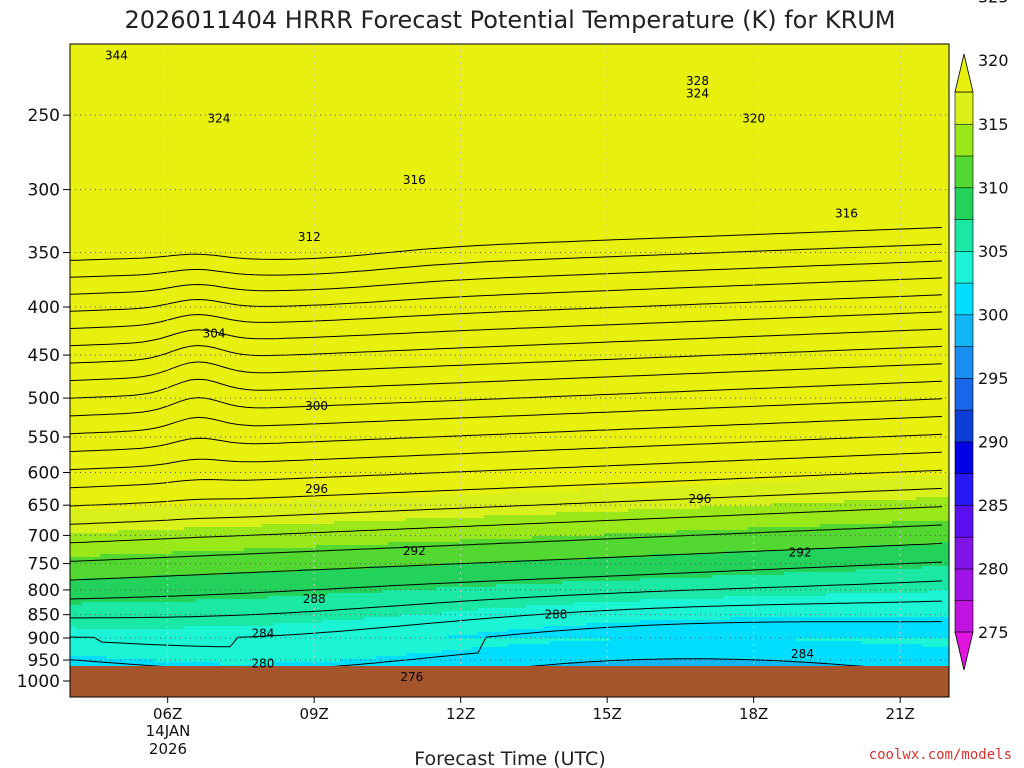 The width and height of the screenshot is (1024, 768). Describe the element at coordinates (993, 632) in the screenshot. I see `colorbar-tick-275: 275` at that location.